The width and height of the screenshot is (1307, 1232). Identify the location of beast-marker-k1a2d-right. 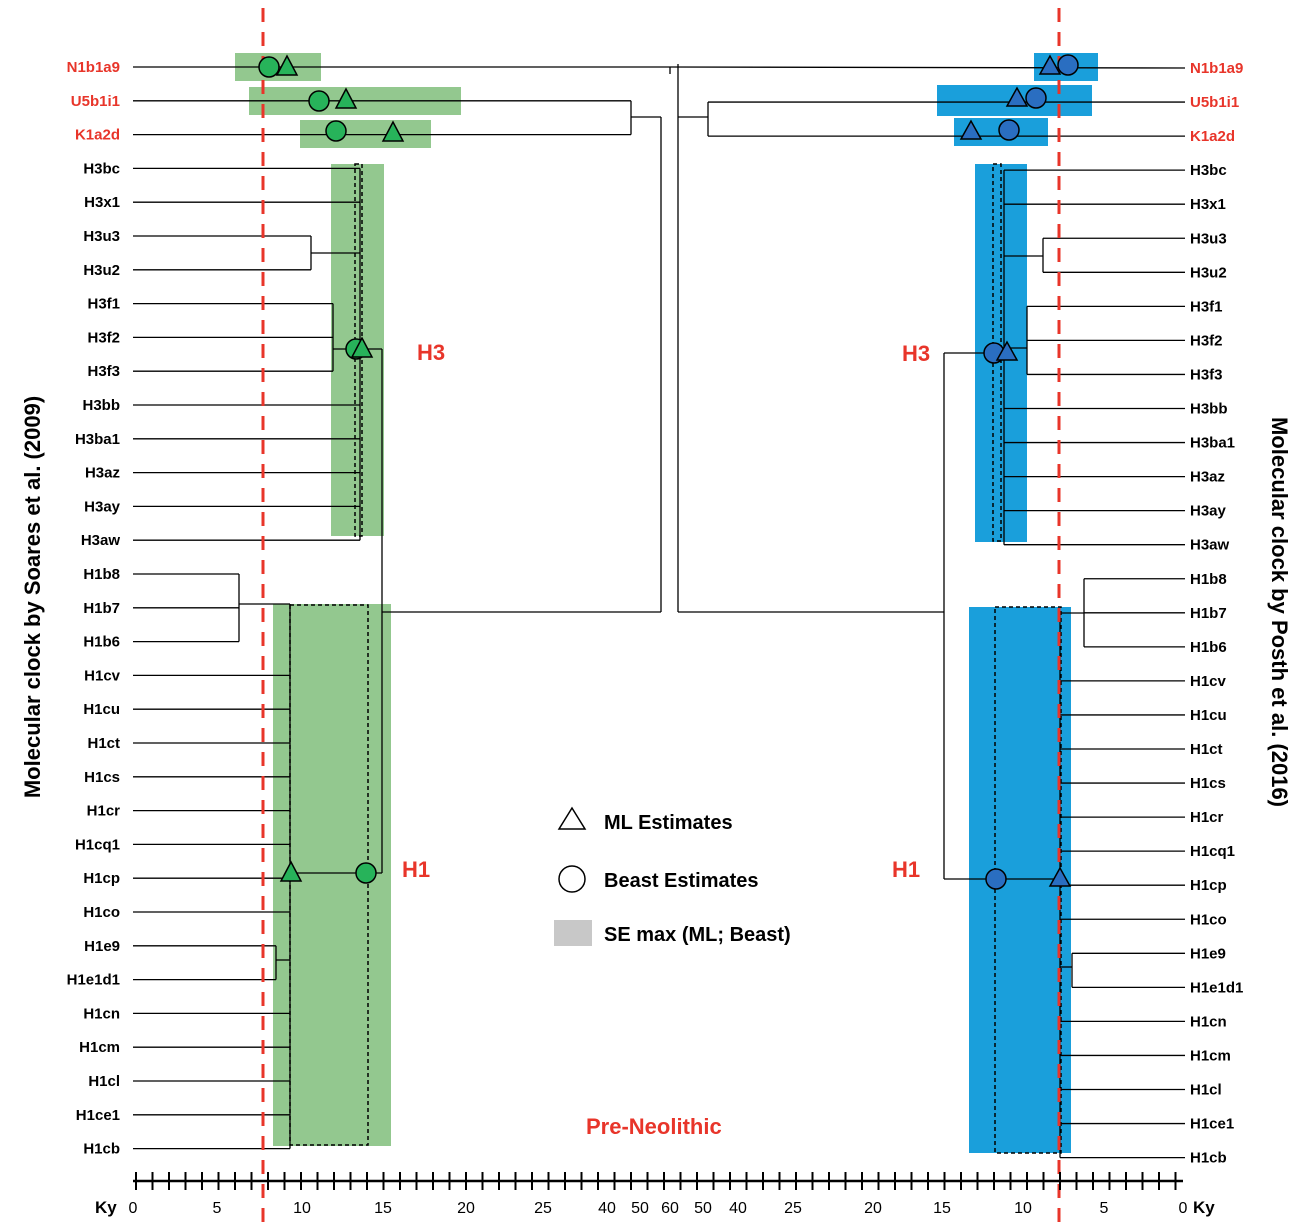
(1009, 130).